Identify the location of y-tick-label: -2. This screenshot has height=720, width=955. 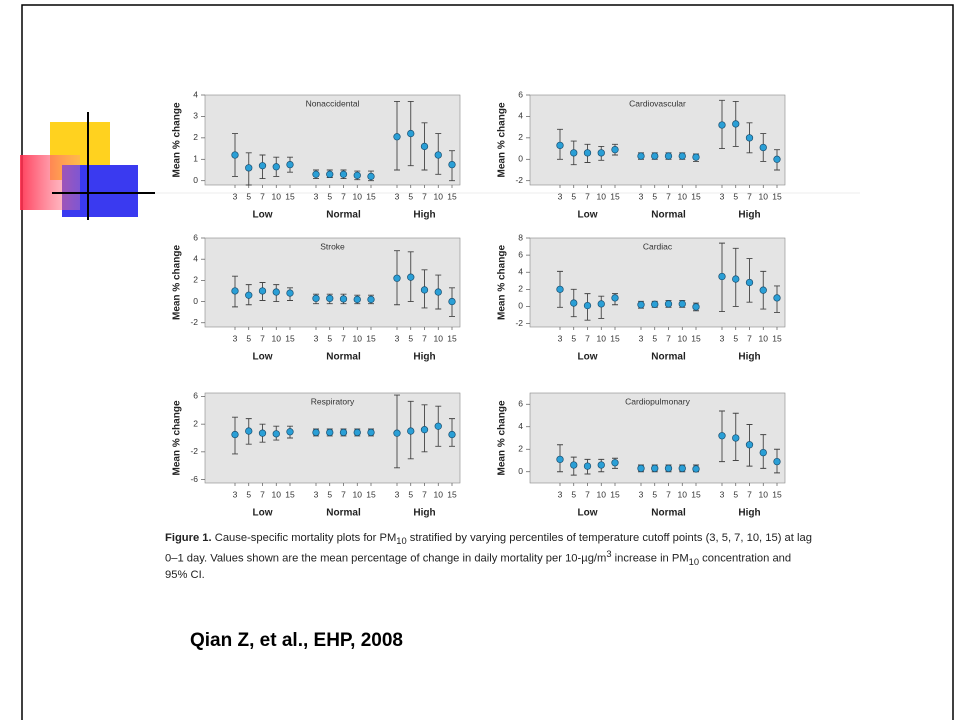
(194, 451).